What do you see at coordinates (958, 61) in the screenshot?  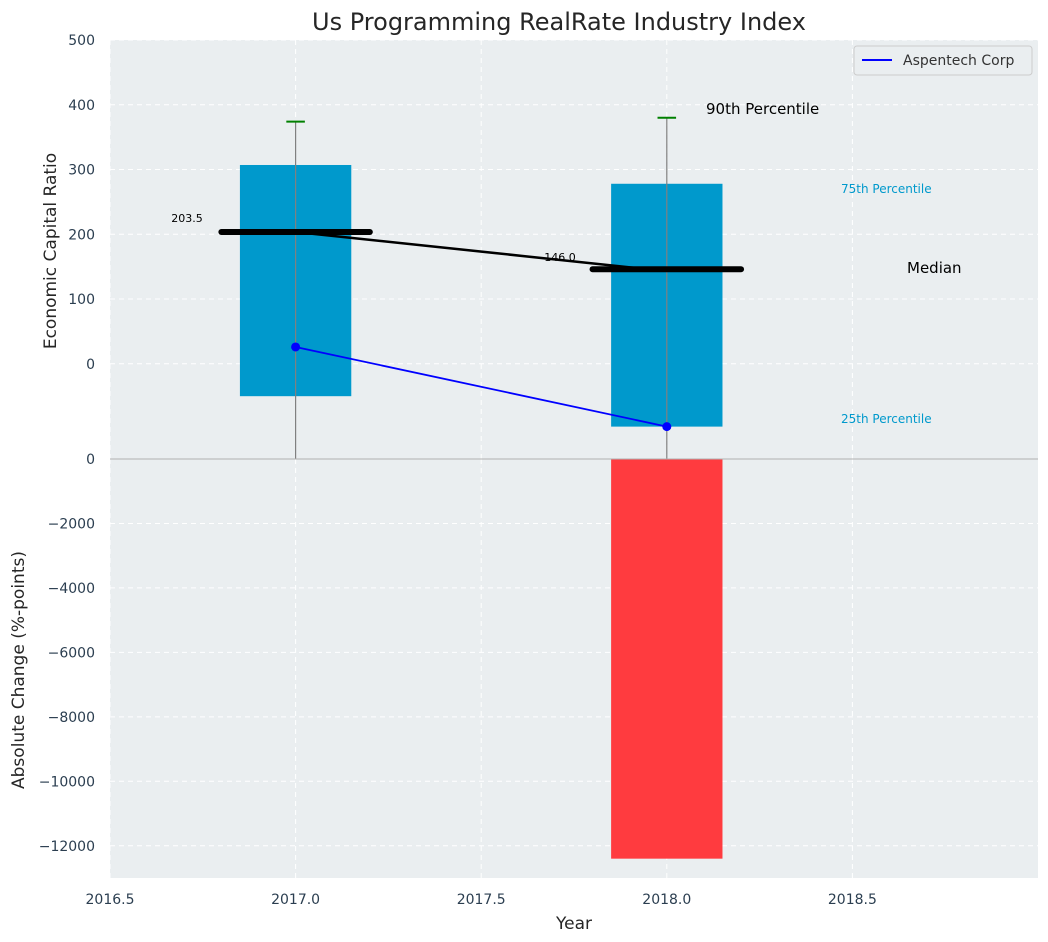 I see `legend-label-aspentech: Aspentech Corp` at bounding box center [958, 61].